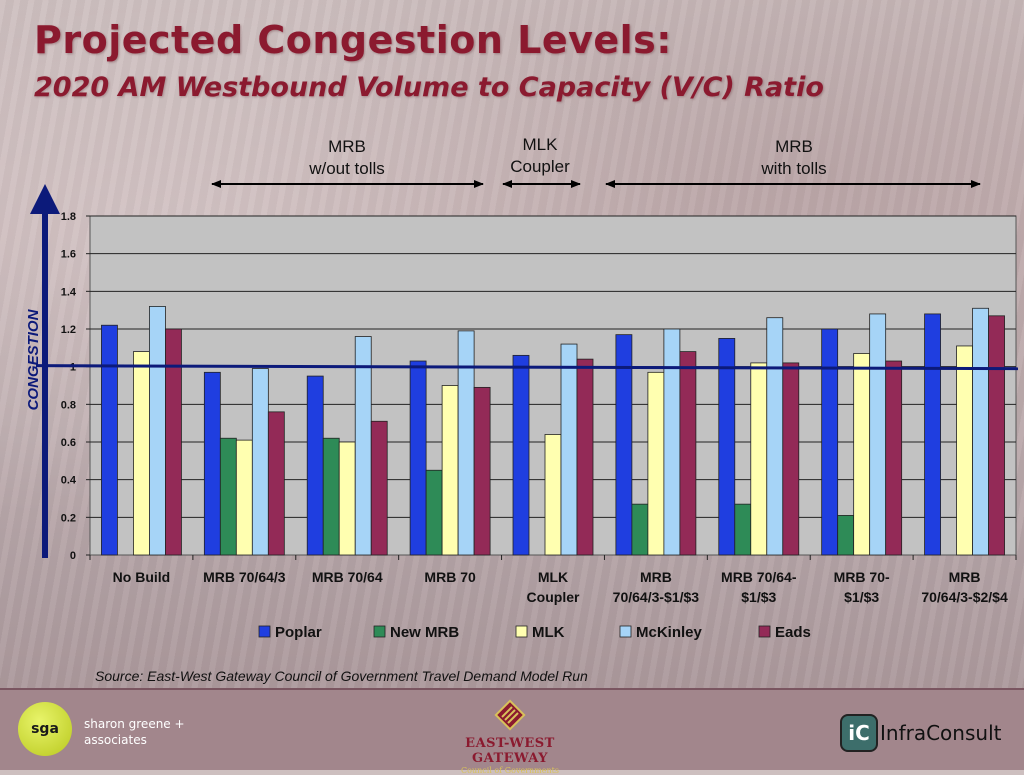 The image size is (1024, 775). What do you see at coordinates (73, 368) in the screenshot?
I see `y-tick-label: 1` at bounding box center [73, 368].